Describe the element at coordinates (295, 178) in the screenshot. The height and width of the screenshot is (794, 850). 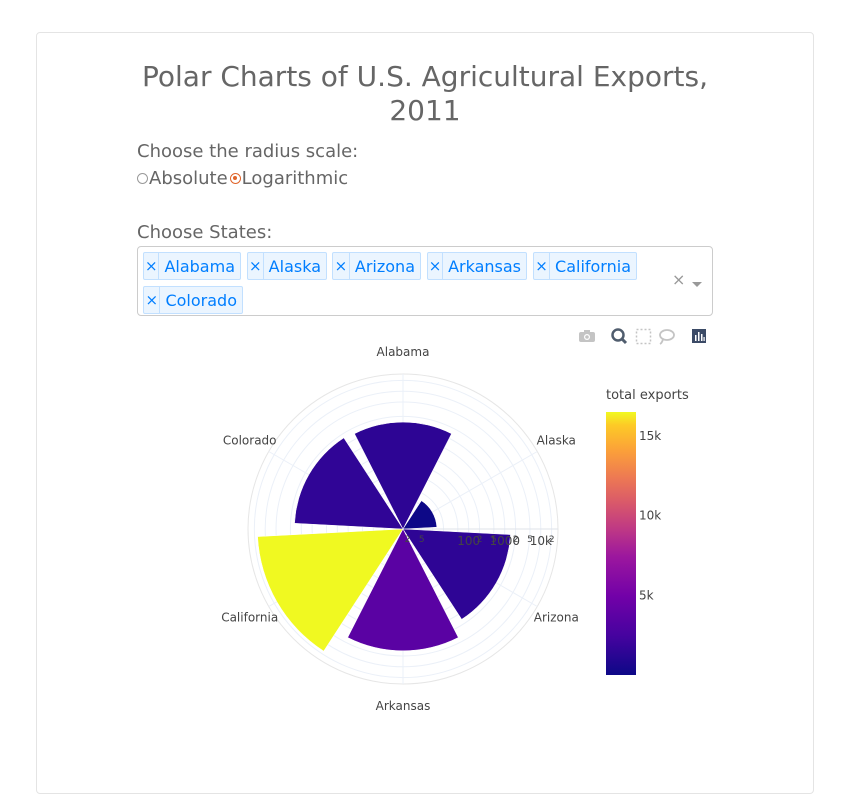
I see `radio-logarithmic-label: Logarithmic` at that location.